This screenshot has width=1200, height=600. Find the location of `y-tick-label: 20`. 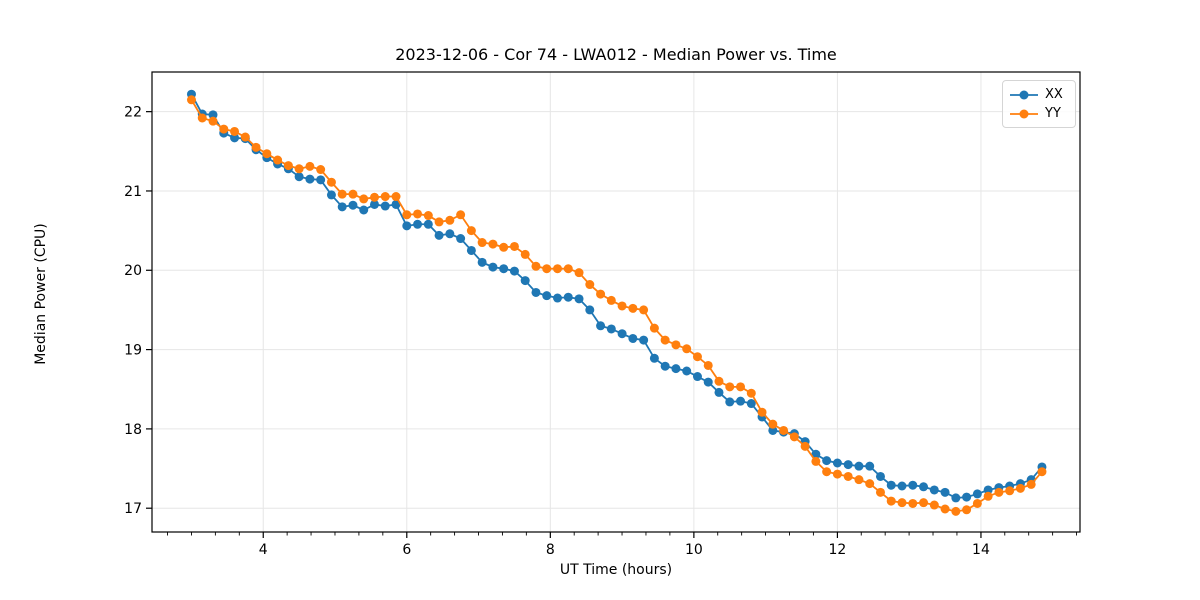

y-tick-label: 20 is located at coordinates (133, 271).